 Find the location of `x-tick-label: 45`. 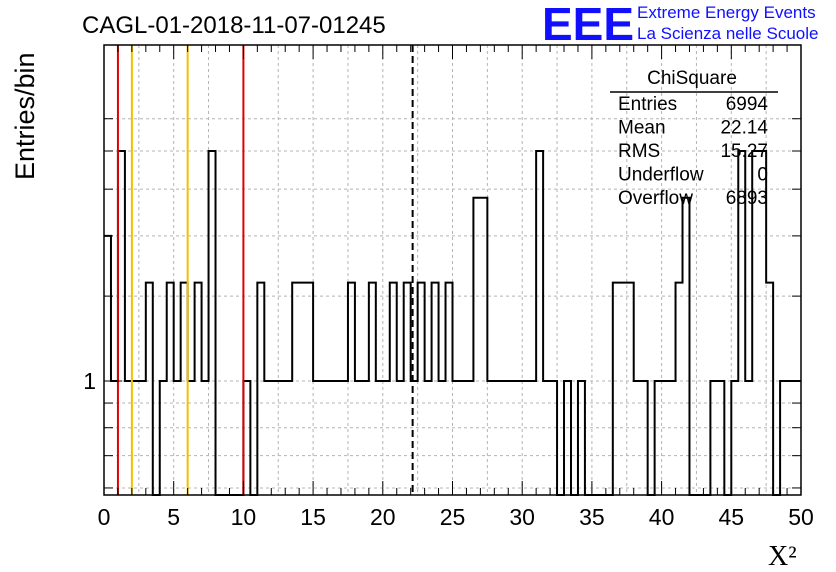

x-tick-label: 45 is located at coordinates (732, 517).